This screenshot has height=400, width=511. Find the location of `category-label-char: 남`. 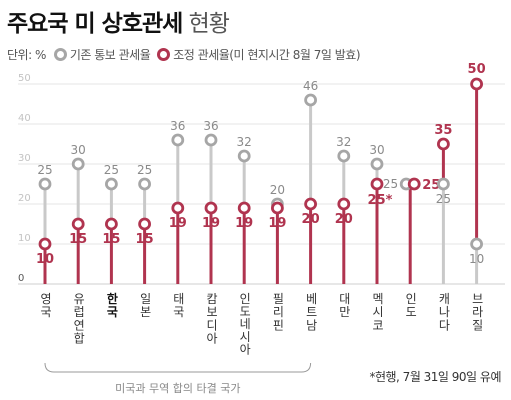

category-label-char: 남 is located at coordinates (311, 325).